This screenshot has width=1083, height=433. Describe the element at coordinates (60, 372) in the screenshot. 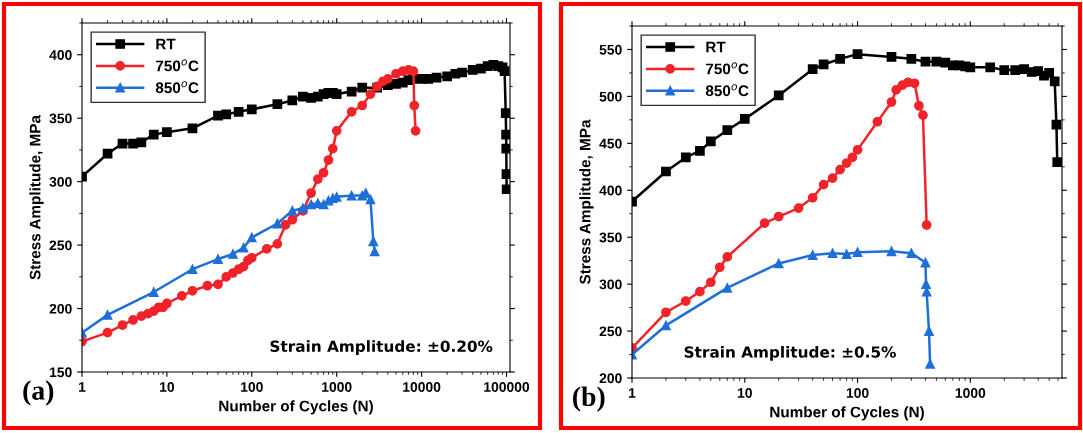

I see `y-tick-label: 150` at that location.